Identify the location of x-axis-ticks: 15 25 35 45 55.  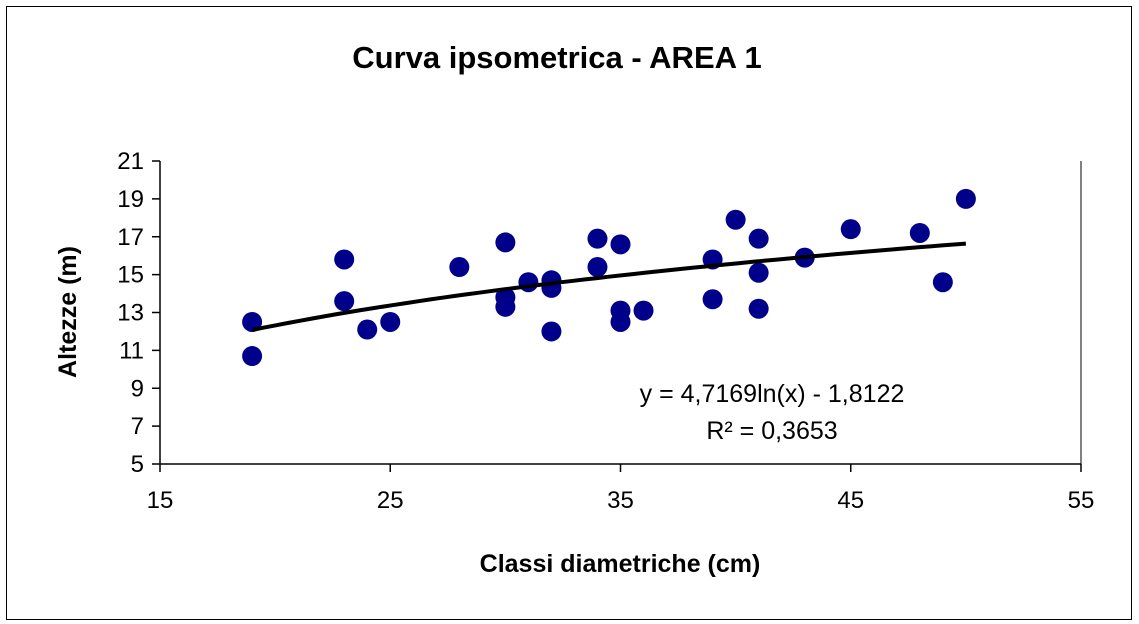
(621, 489).